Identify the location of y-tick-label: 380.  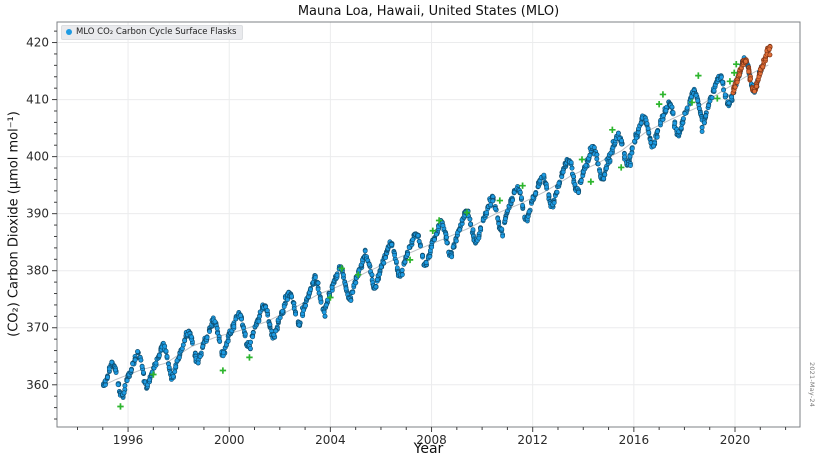
(37, 271).